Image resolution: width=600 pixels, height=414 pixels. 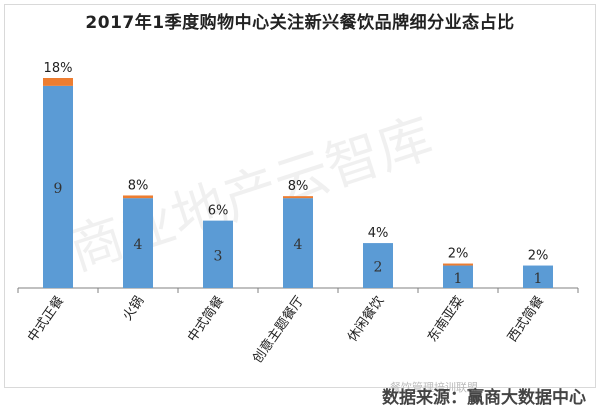 I want to click on bar-value-label: 3, so click(x=218, y=256).